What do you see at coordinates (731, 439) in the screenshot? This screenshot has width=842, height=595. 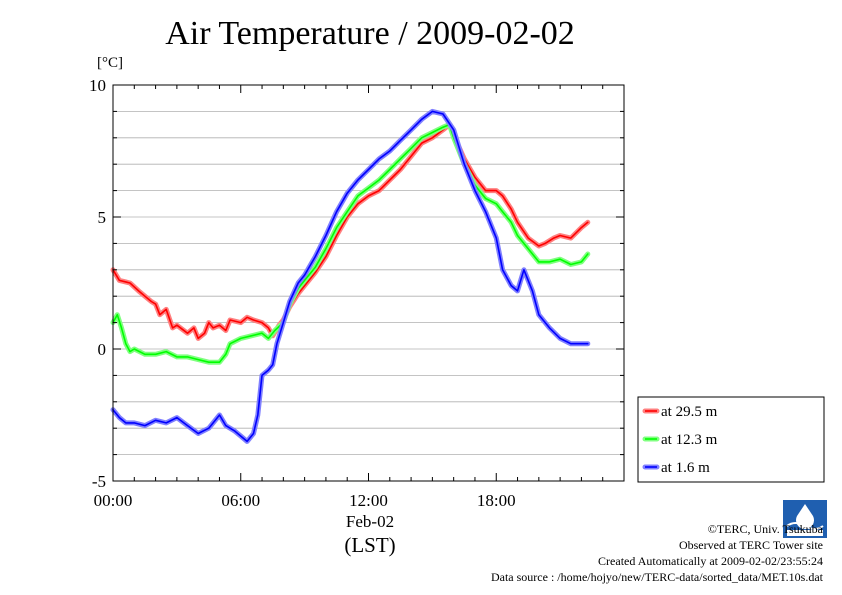 I see `legend: at 29.5 m at 12.3 m at 1.6 m` at bounding box center [731, 439].